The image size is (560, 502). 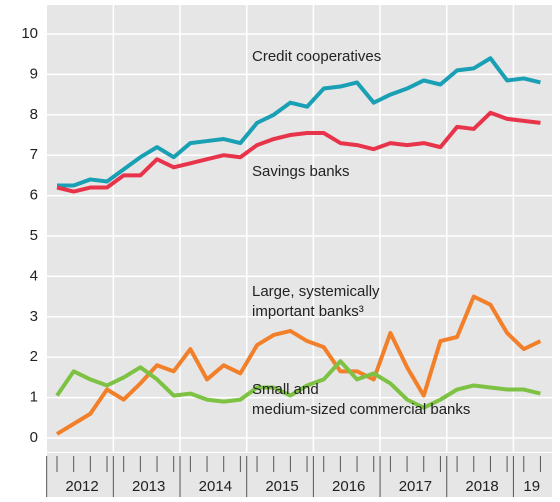 I want to click on x-tick-label: 2015, so click(x=281, y=486).